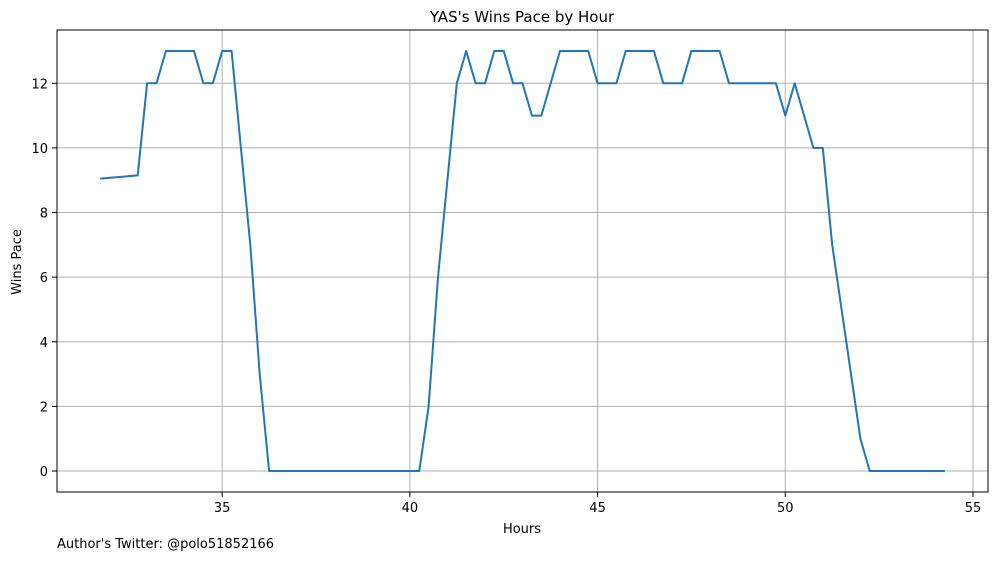 Image resolution: width=997 pixels, height=562 pixels. What do you see at coordinates (44, 407) in the screenshot?
I see `y-tick-label: 2` at bounding box center [44, 407].